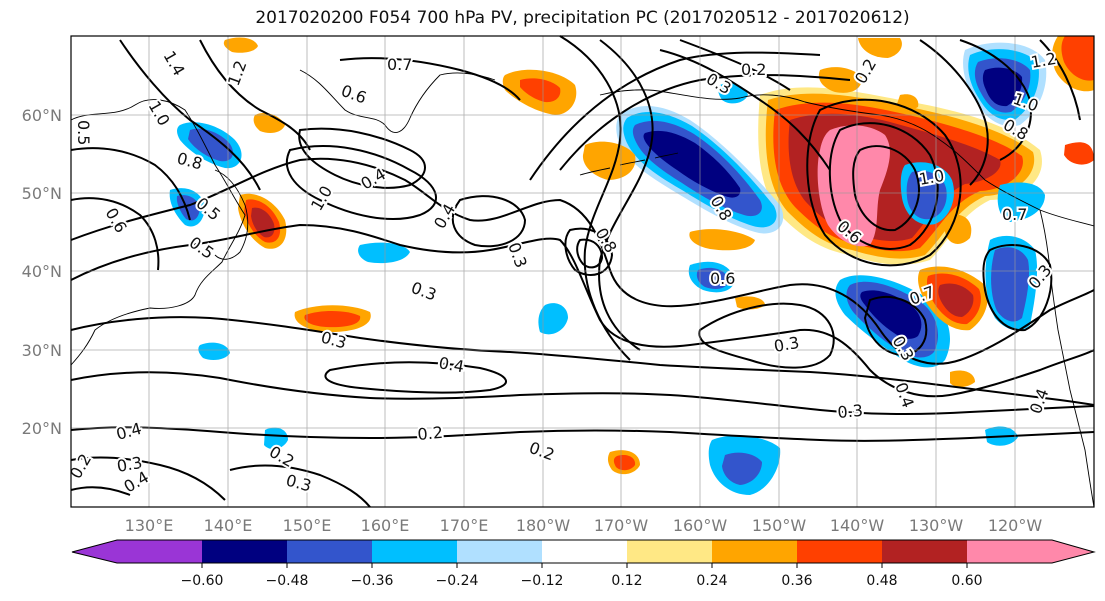  What do you see at coordinates (881, 581) in the screenshot?
I see `colorbar-label: 0.48` at bounding box center [881, 581].